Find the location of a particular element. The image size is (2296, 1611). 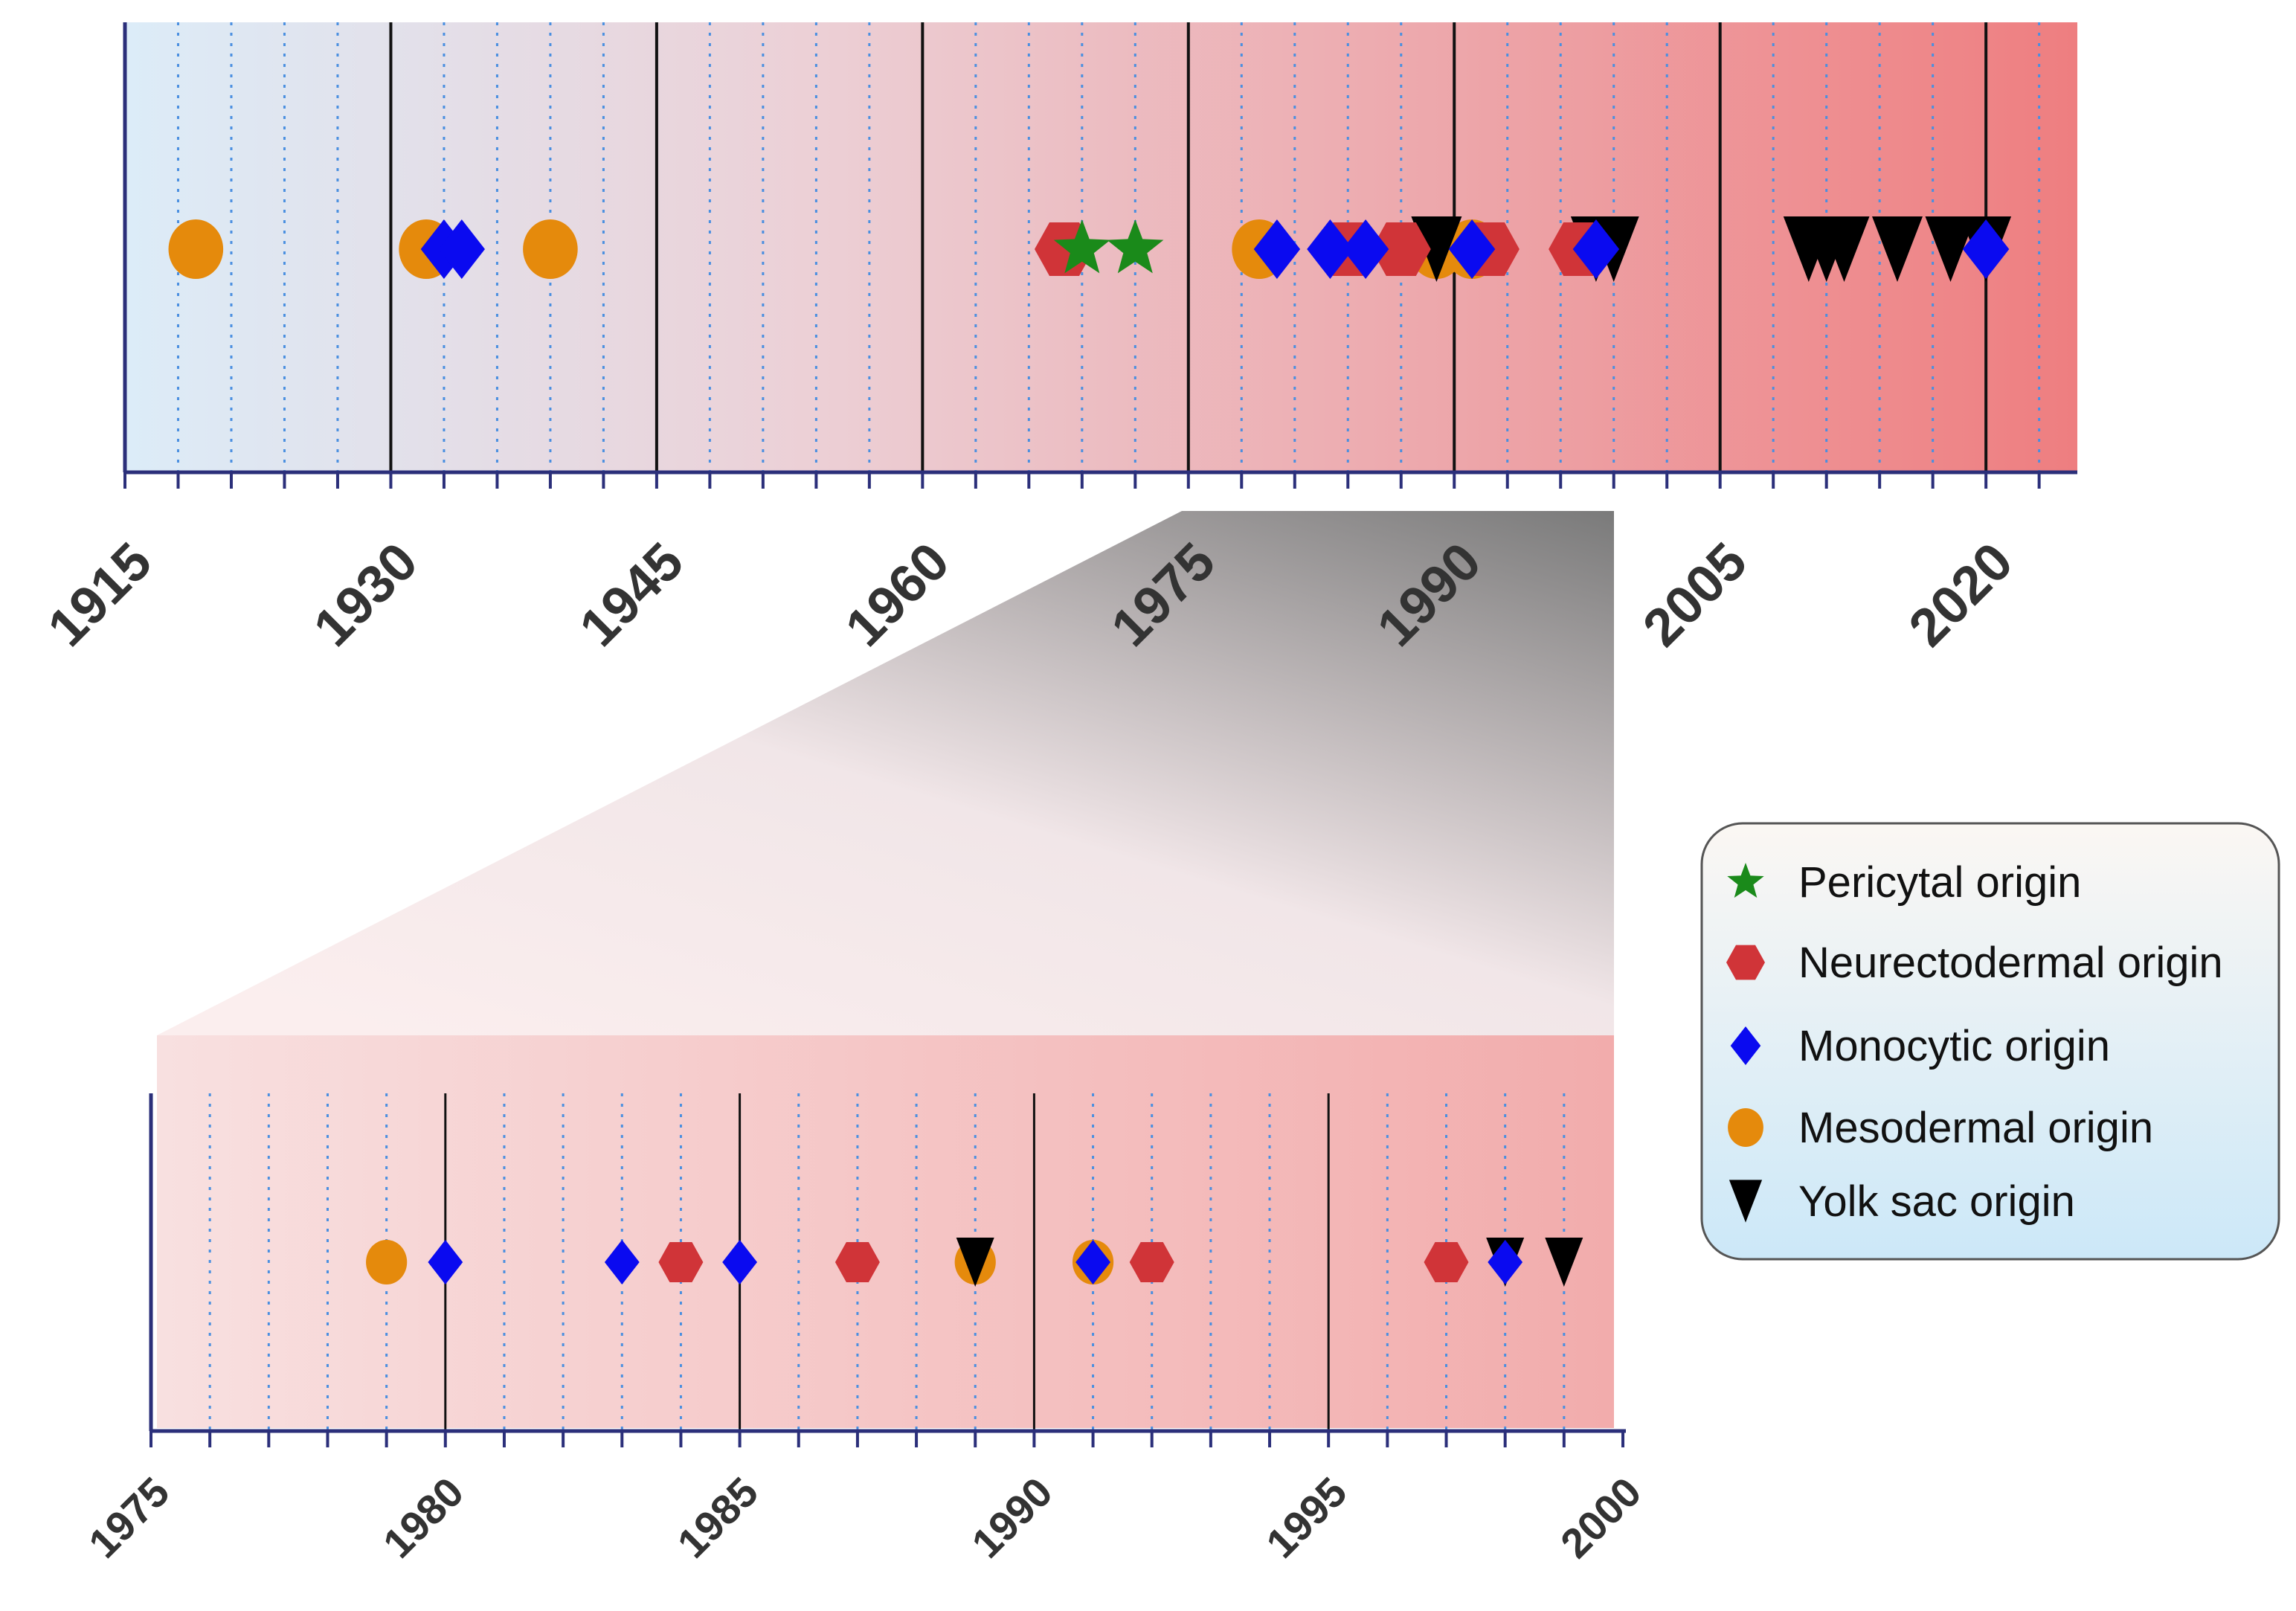

tick-label: 1930 is located at coordinates (366, 595).